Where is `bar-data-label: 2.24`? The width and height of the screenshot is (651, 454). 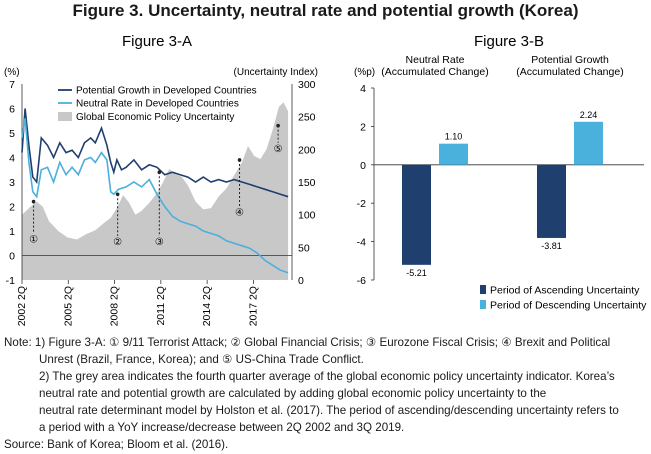
bar-data-label: 2.24 is located at coordinates (589, 115).